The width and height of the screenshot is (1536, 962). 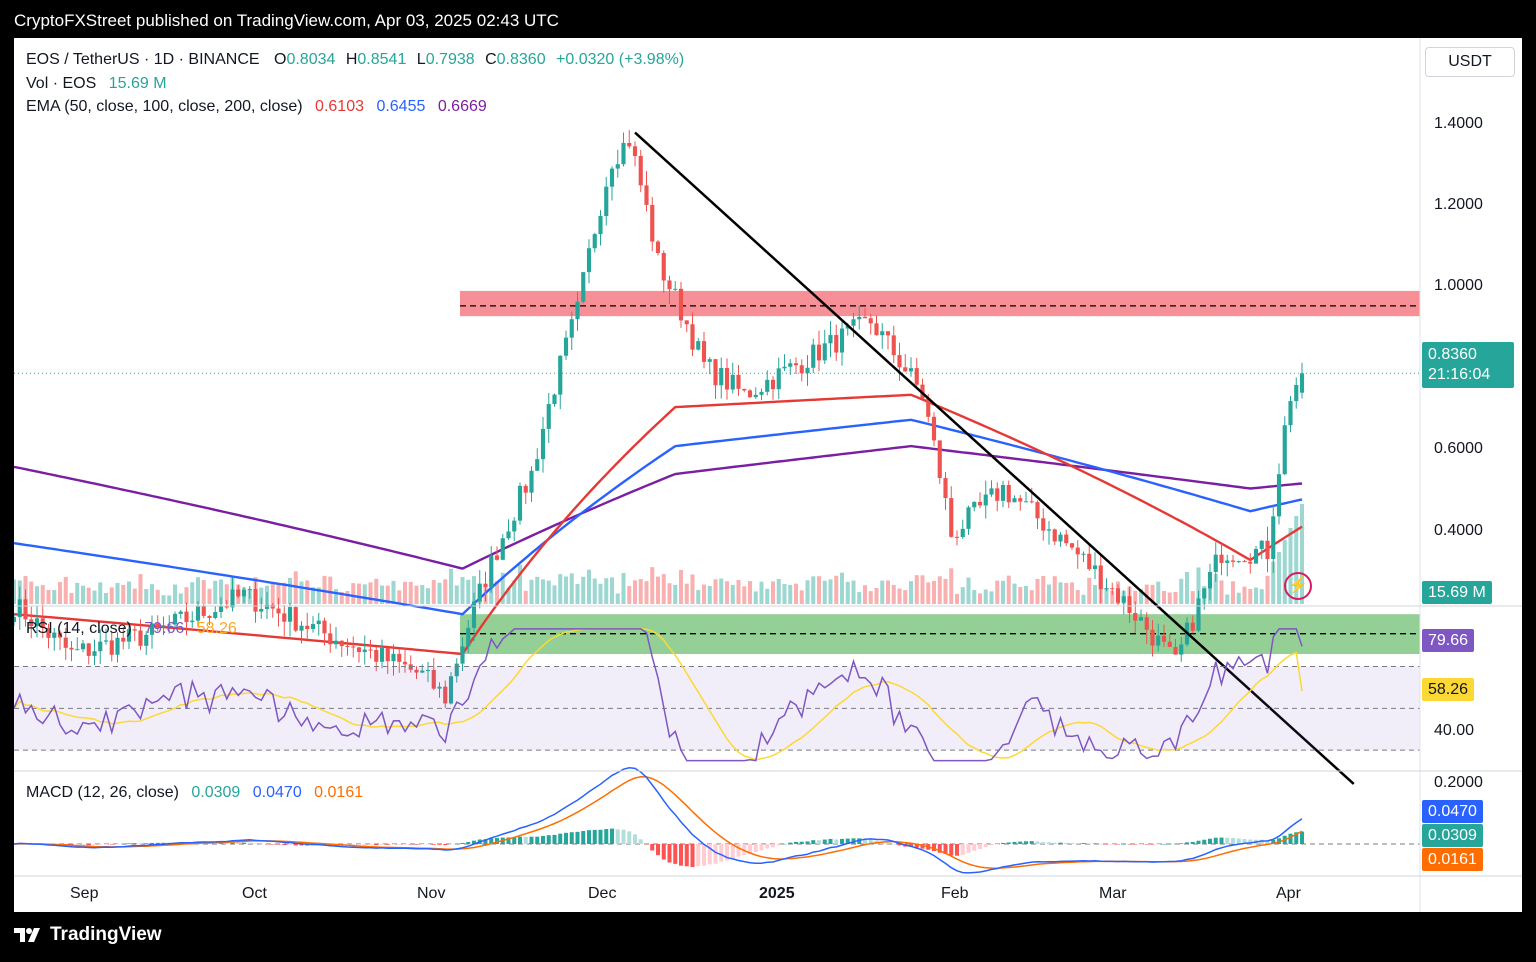 I want to click on currency-selector: USDT, so click(x=1470, y=62).